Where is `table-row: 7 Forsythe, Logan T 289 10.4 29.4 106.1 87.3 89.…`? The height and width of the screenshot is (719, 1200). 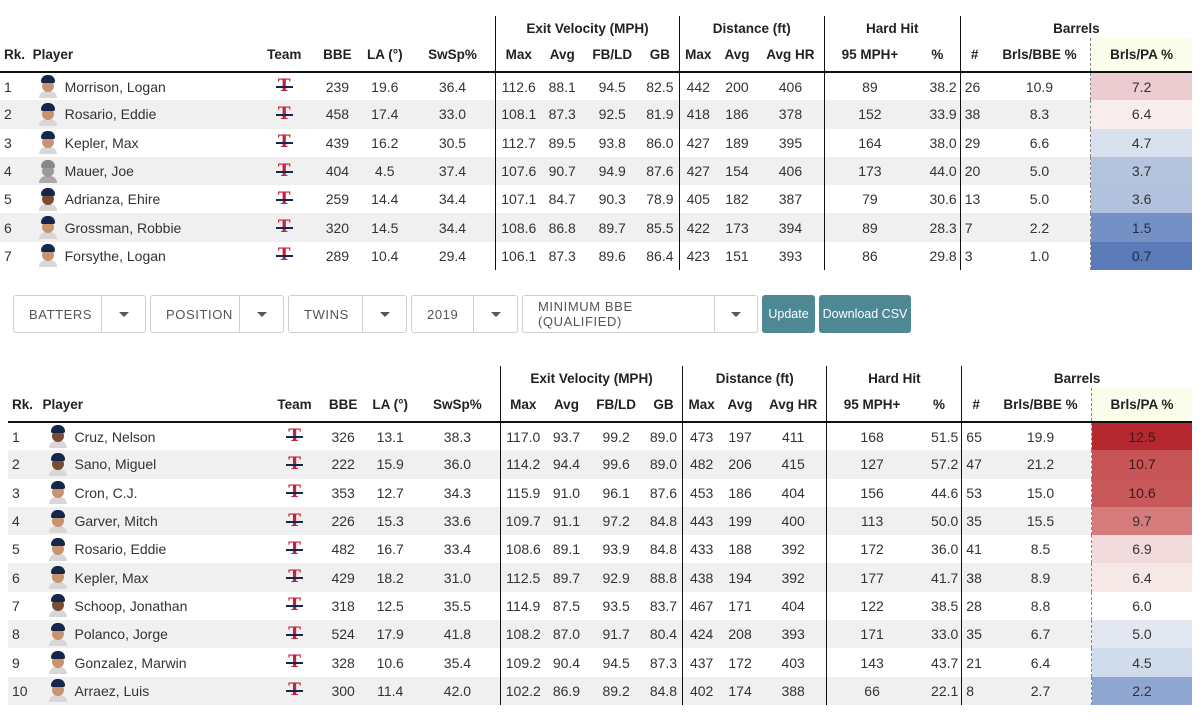 table-row: 7 Forsythe, Logan T 289 10.4 29.4 106.1 87.3 89.… is located at coordinates (596, 256).